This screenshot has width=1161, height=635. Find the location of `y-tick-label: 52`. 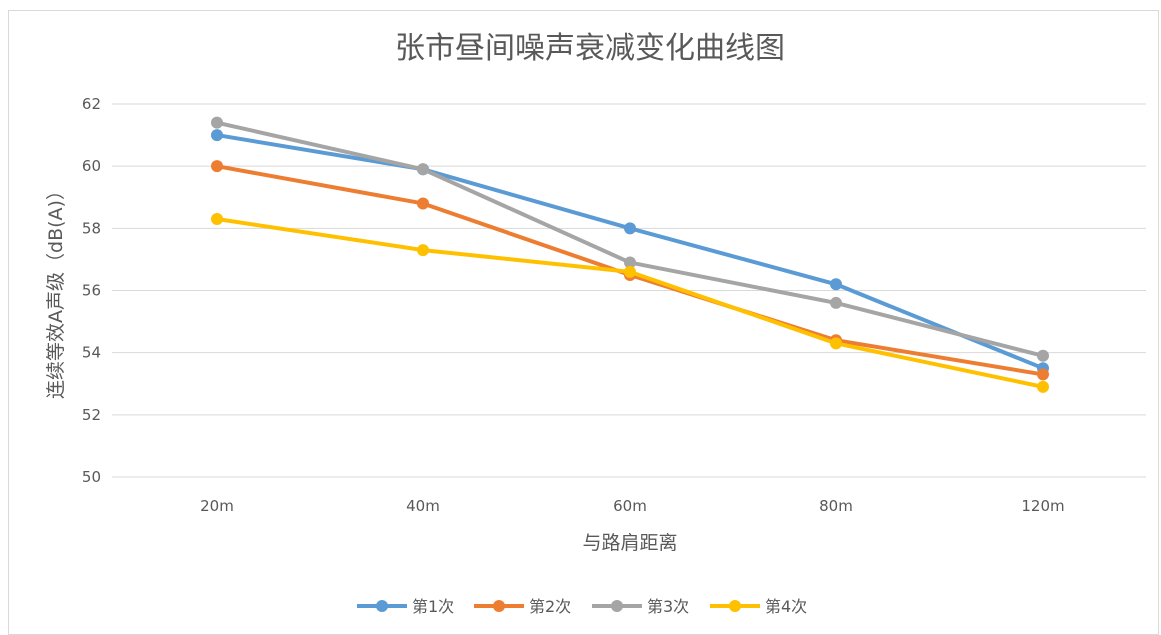

y-tick-label: 52 is located at coordinates (91, 415).